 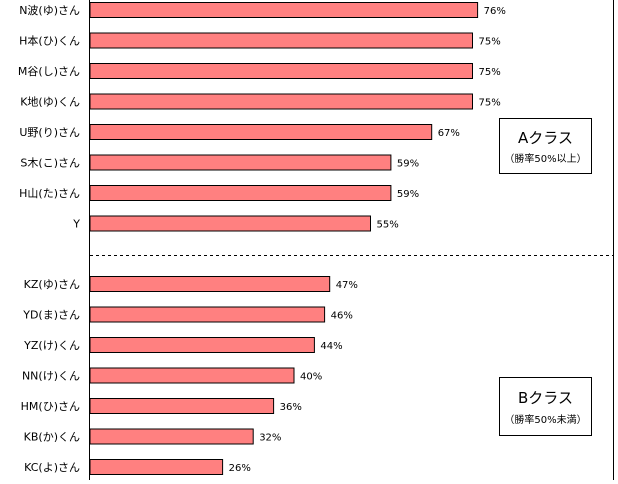 I want to click on category-label: H山(た)さん, so click(x=49, y=193).